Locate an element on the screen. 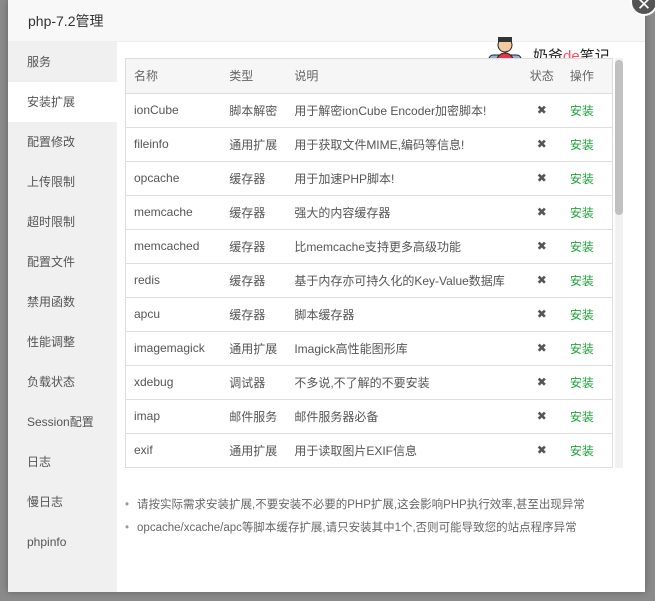 The image size is (655, 601). extension-name: apcu is located at coordinates (174, 314).